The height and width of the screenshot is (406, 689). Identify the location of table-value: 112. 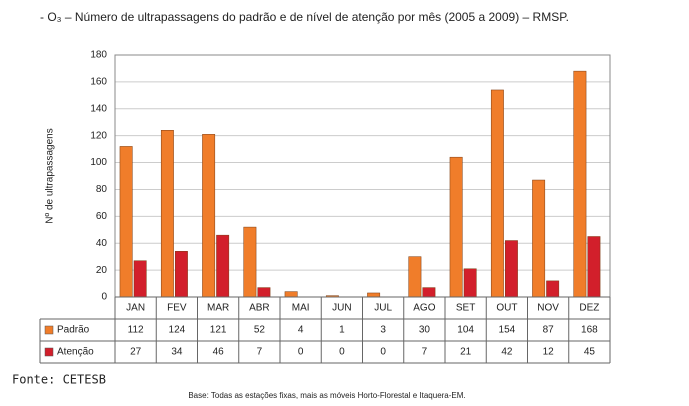
(136, 330).